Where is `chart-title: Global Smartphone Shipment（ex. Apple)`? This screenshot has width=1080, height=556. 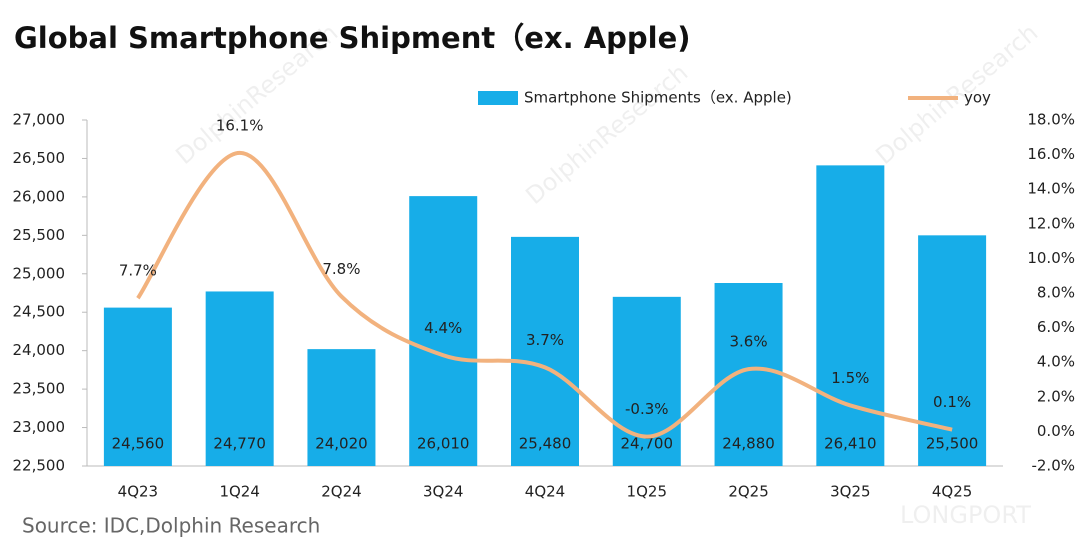 chart-title: Global Smartphone Shipment（ex. Apple) is located at coordinates (352, 38).